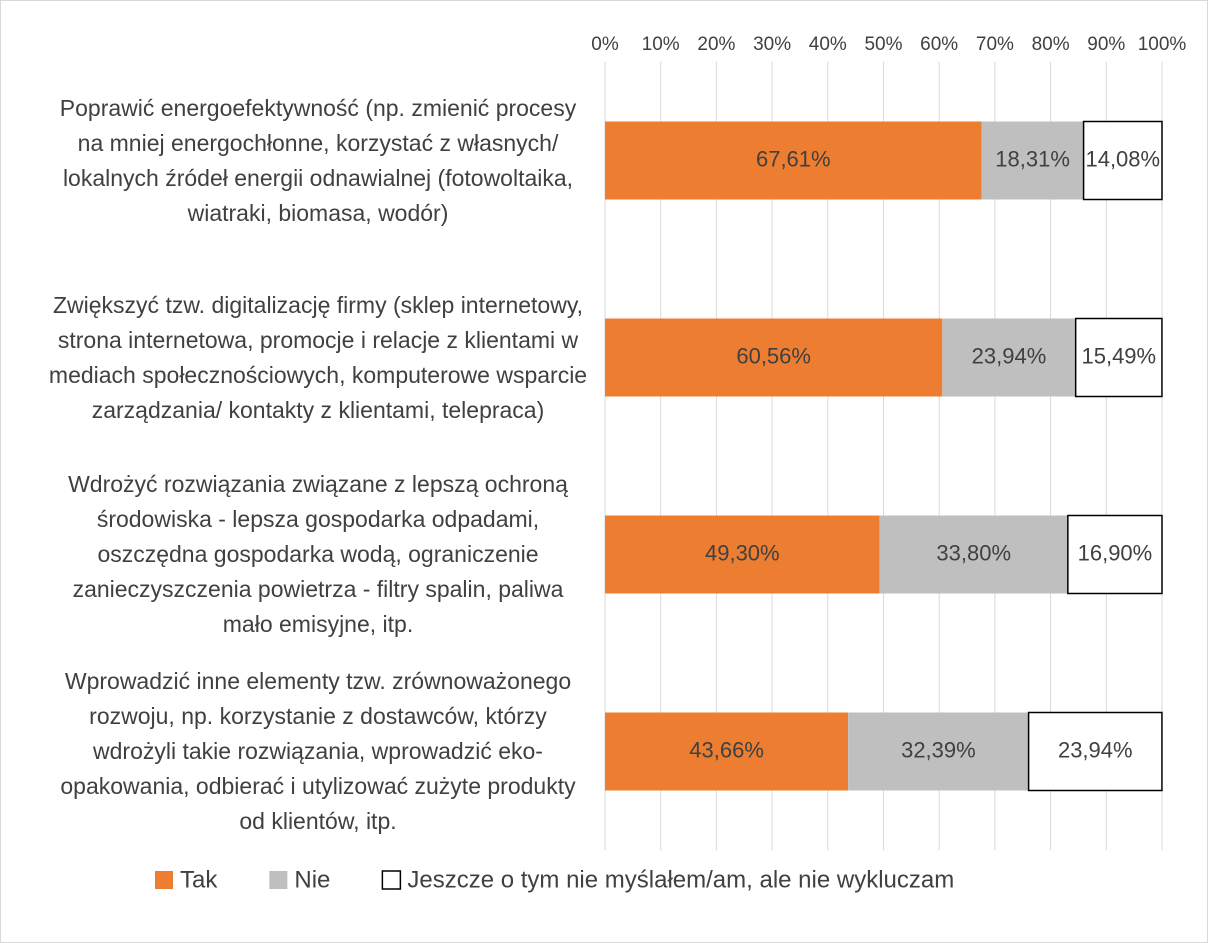 This screenshot has height=943, width=1208. What do you see at coordinates (199, 879) in the screenshot?
I see `legend-label: Tak` at bounding box center [199, 879].